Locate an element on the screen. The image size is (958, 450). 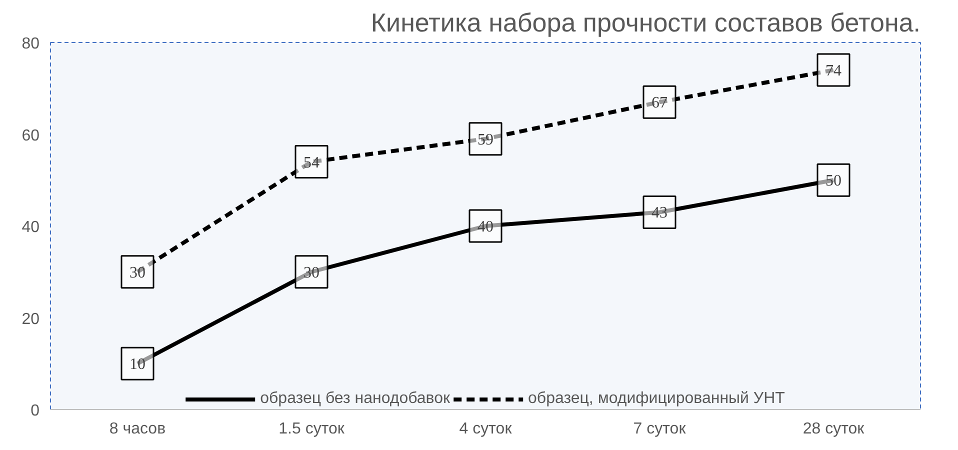
data-label: 50 is located at coordinates (834, 181).